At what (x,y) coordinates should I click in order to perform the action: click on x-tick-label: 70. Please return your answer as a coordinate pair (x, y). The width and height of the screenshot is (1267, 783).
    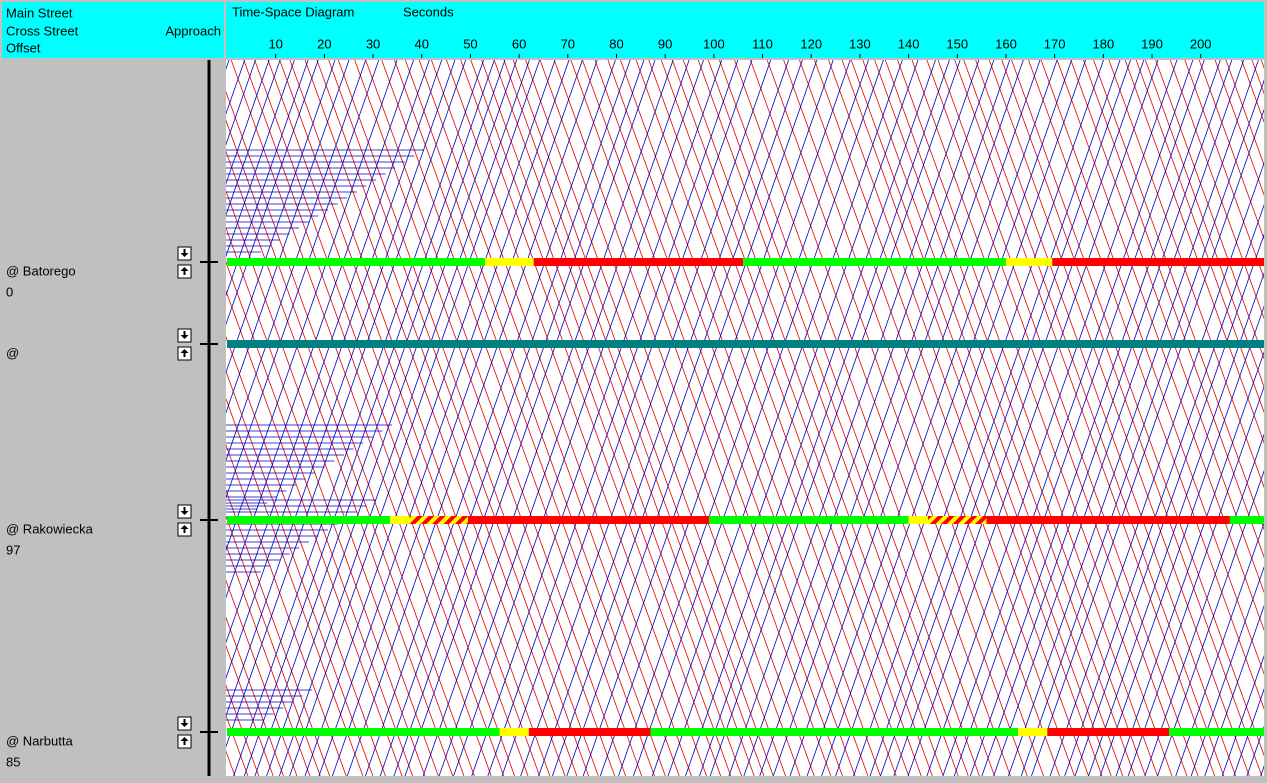
    Looking at the image, I should click on (568, 43).